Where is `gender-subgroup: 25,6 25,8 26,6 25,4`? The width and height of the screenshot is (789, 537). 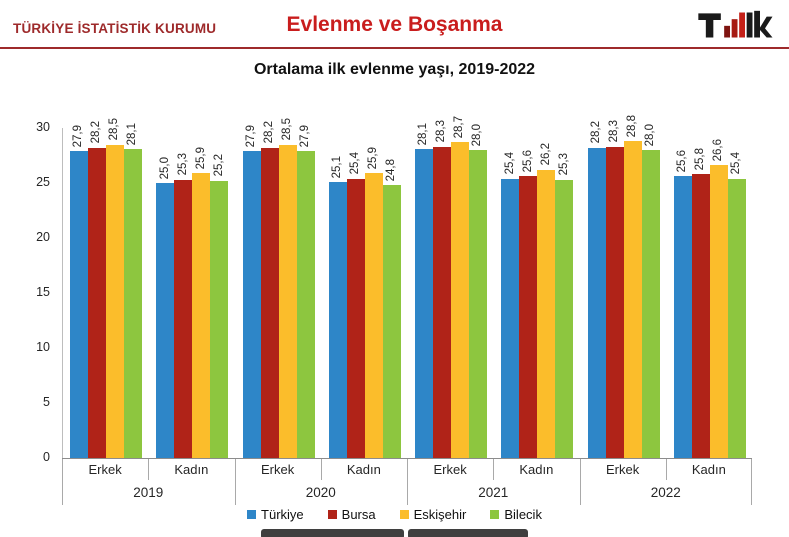
gender-subgroup: 25,6 25,8 26,6 25,4 is located at coordinates (710, 293).